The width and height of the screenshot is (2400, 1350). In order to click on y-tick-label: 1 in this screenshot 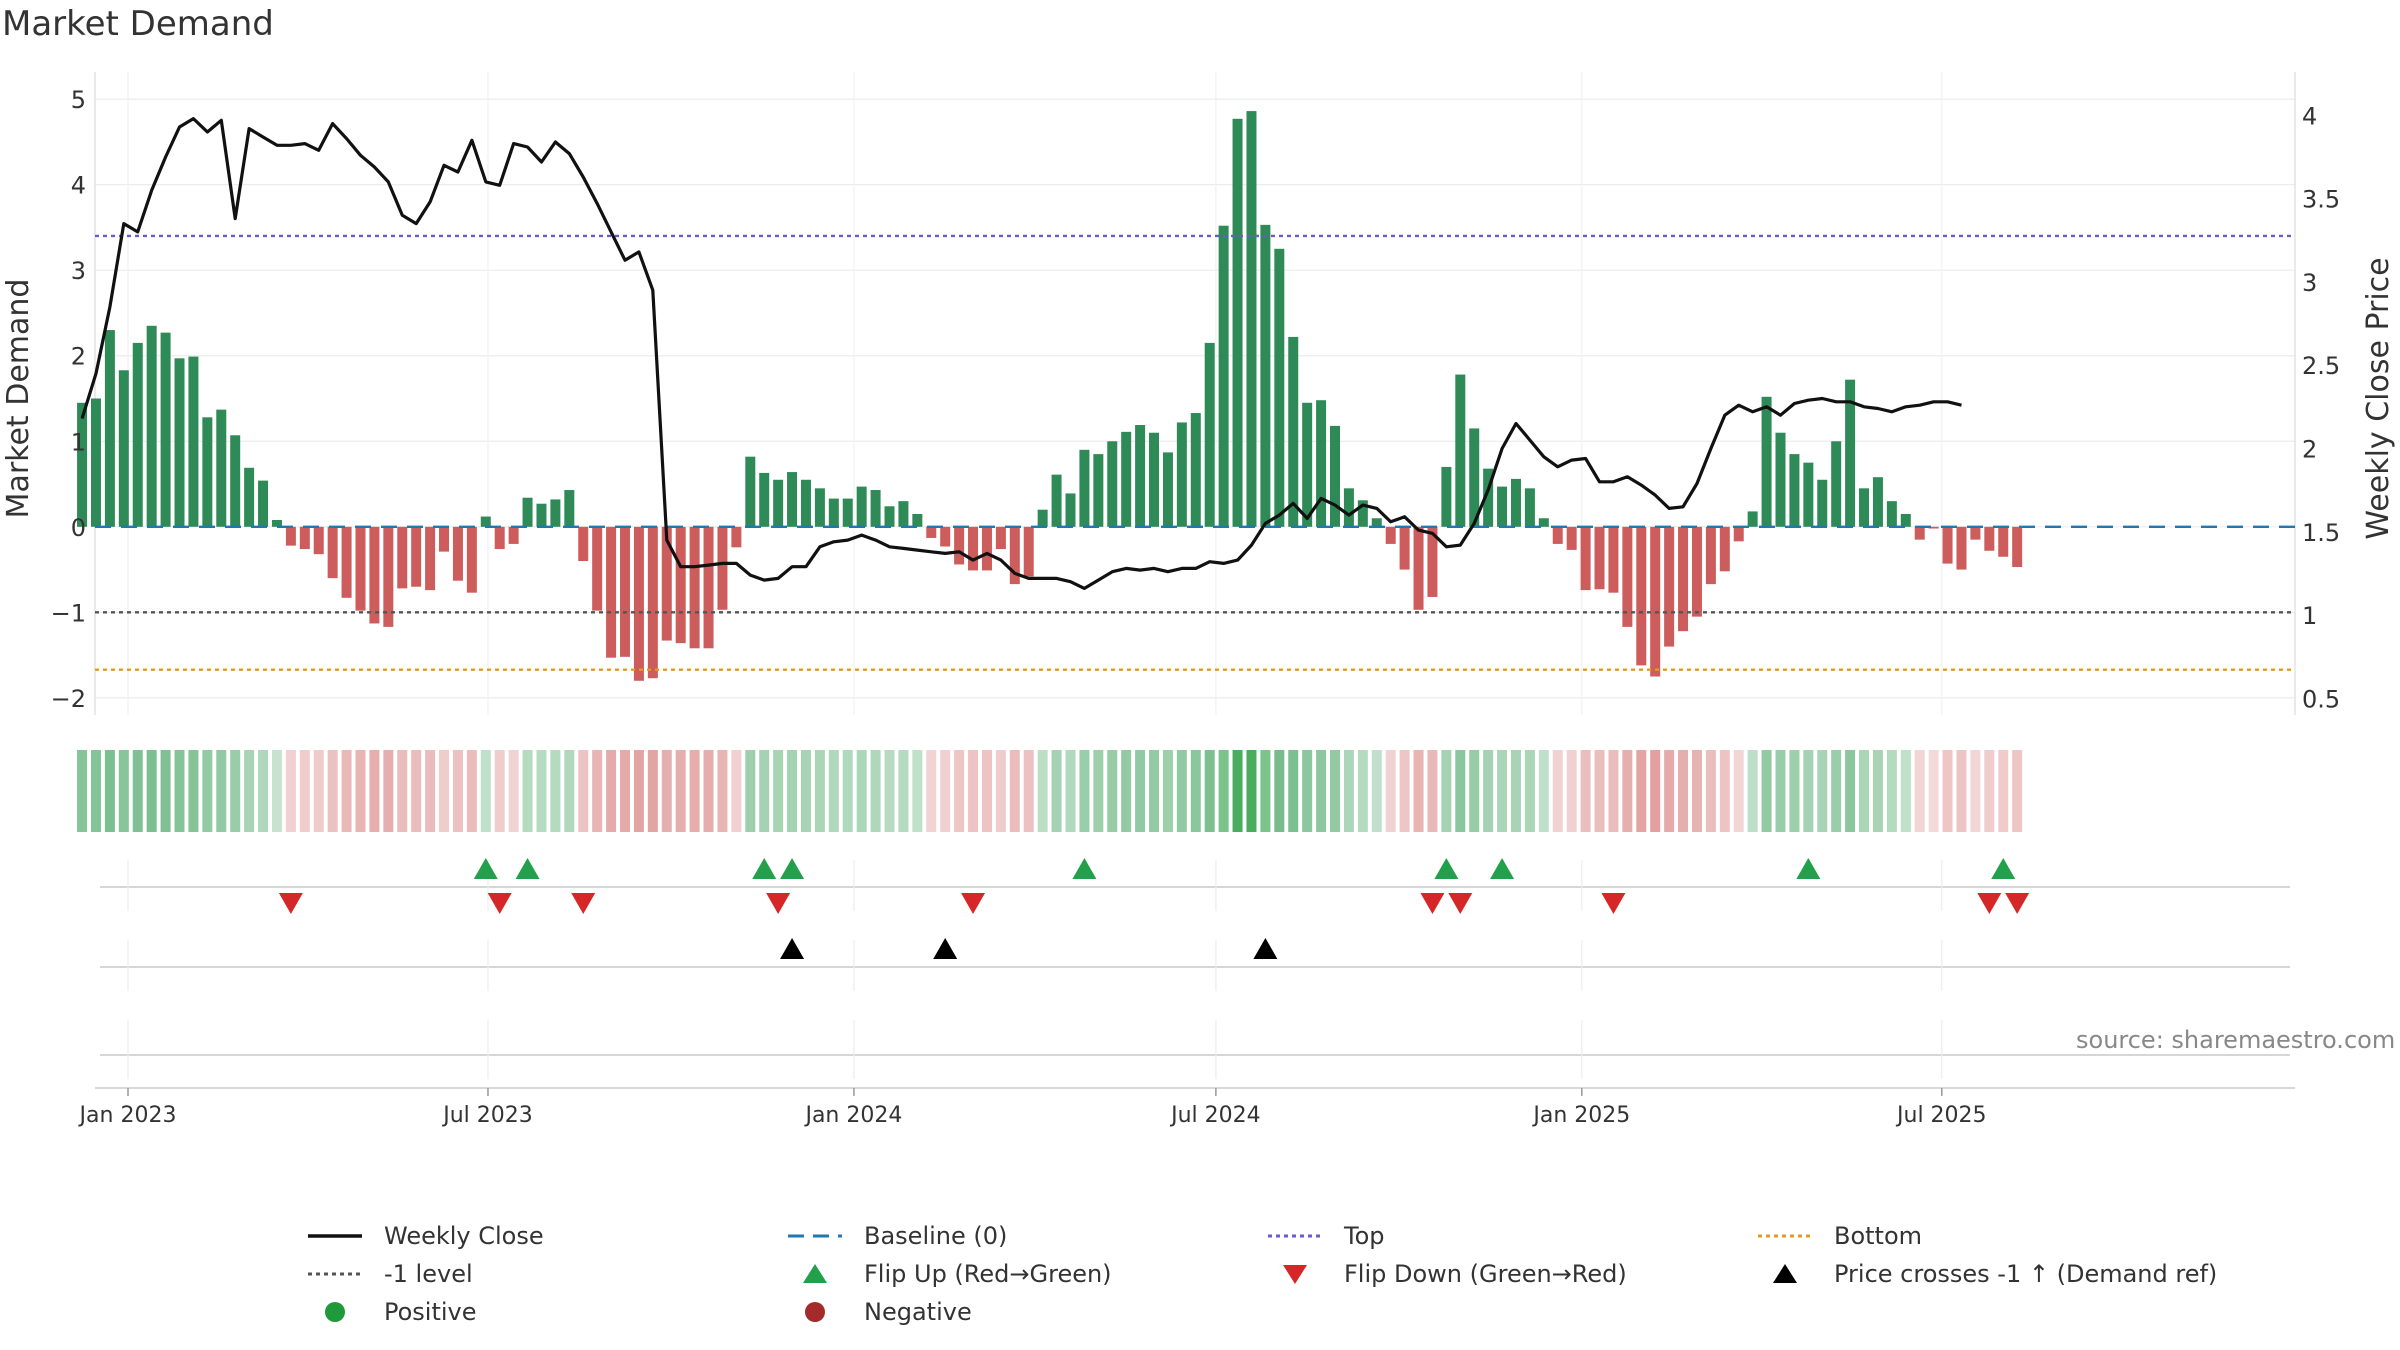, I will do `click(78, 442)`.